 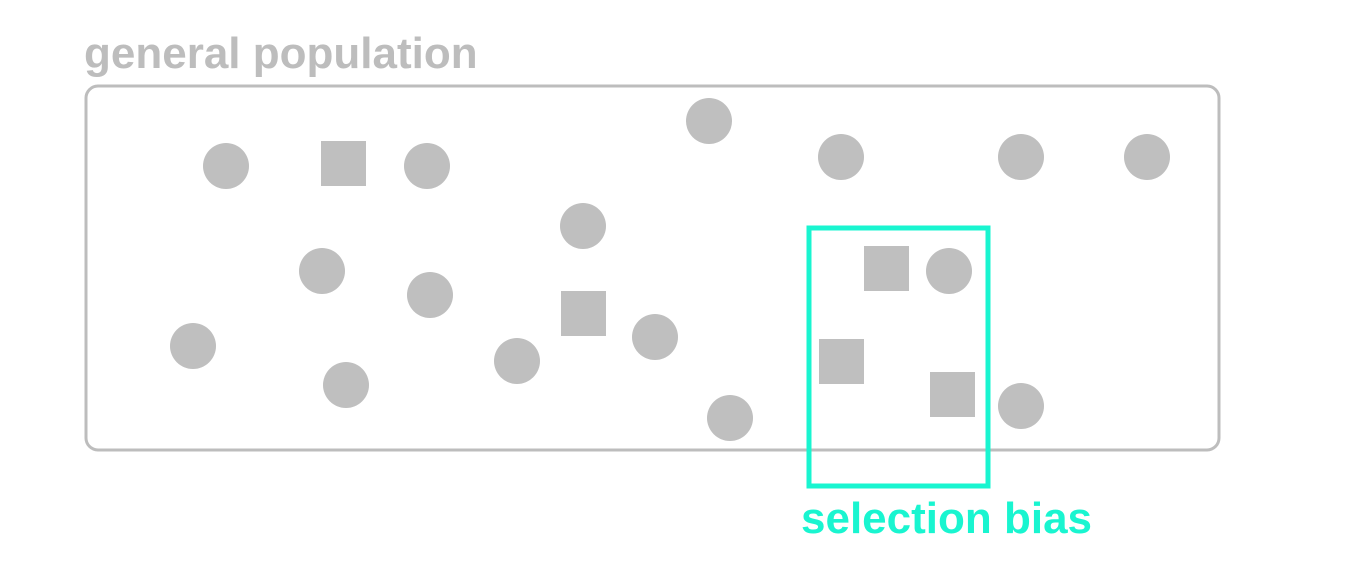 I want to click on selection-box, so click(x=898, y=357).